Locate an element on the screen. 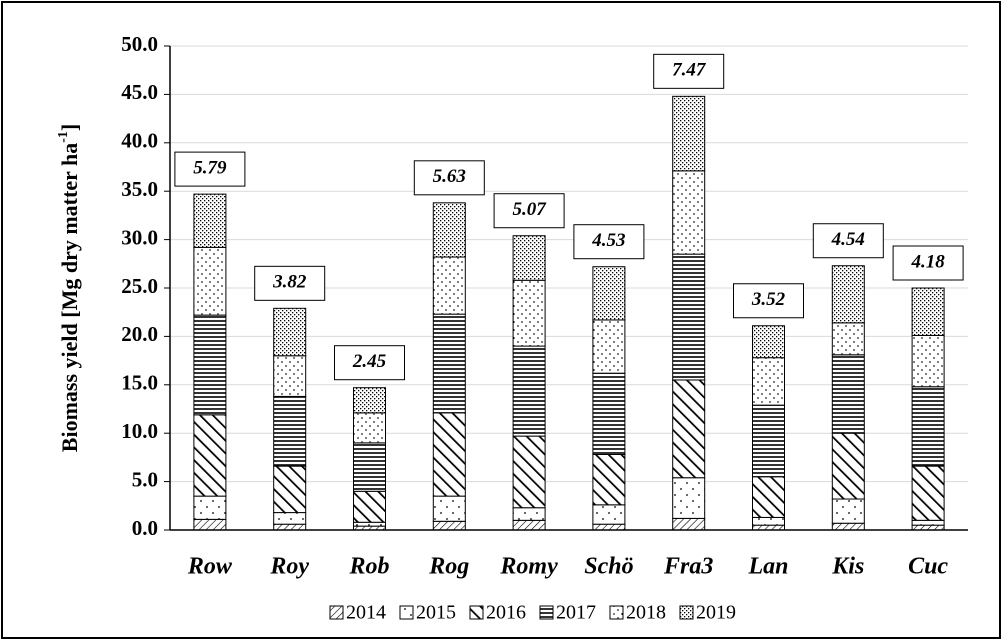 The image size is (1003, 641). y-tick-label: 0.0 is located at coordinates (145, 528).